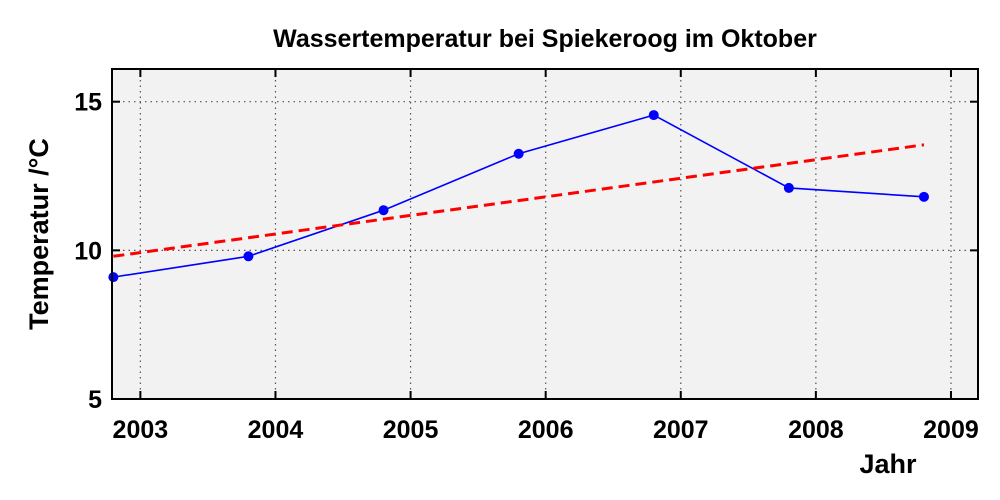 The height and width of the screenshot is (500, 1000). I want to click on y-tick-label: 10, so click(88, 251).